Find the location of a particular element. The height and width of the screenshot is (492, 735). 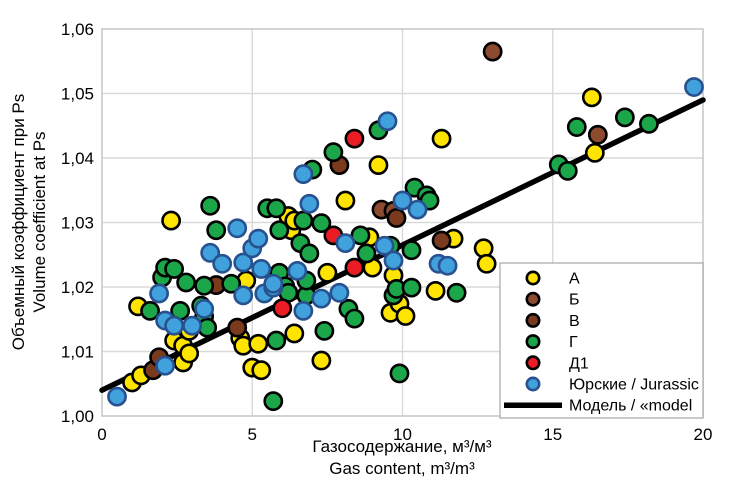

y-tick-label: 1,04 is located at coordinates (77, 158).